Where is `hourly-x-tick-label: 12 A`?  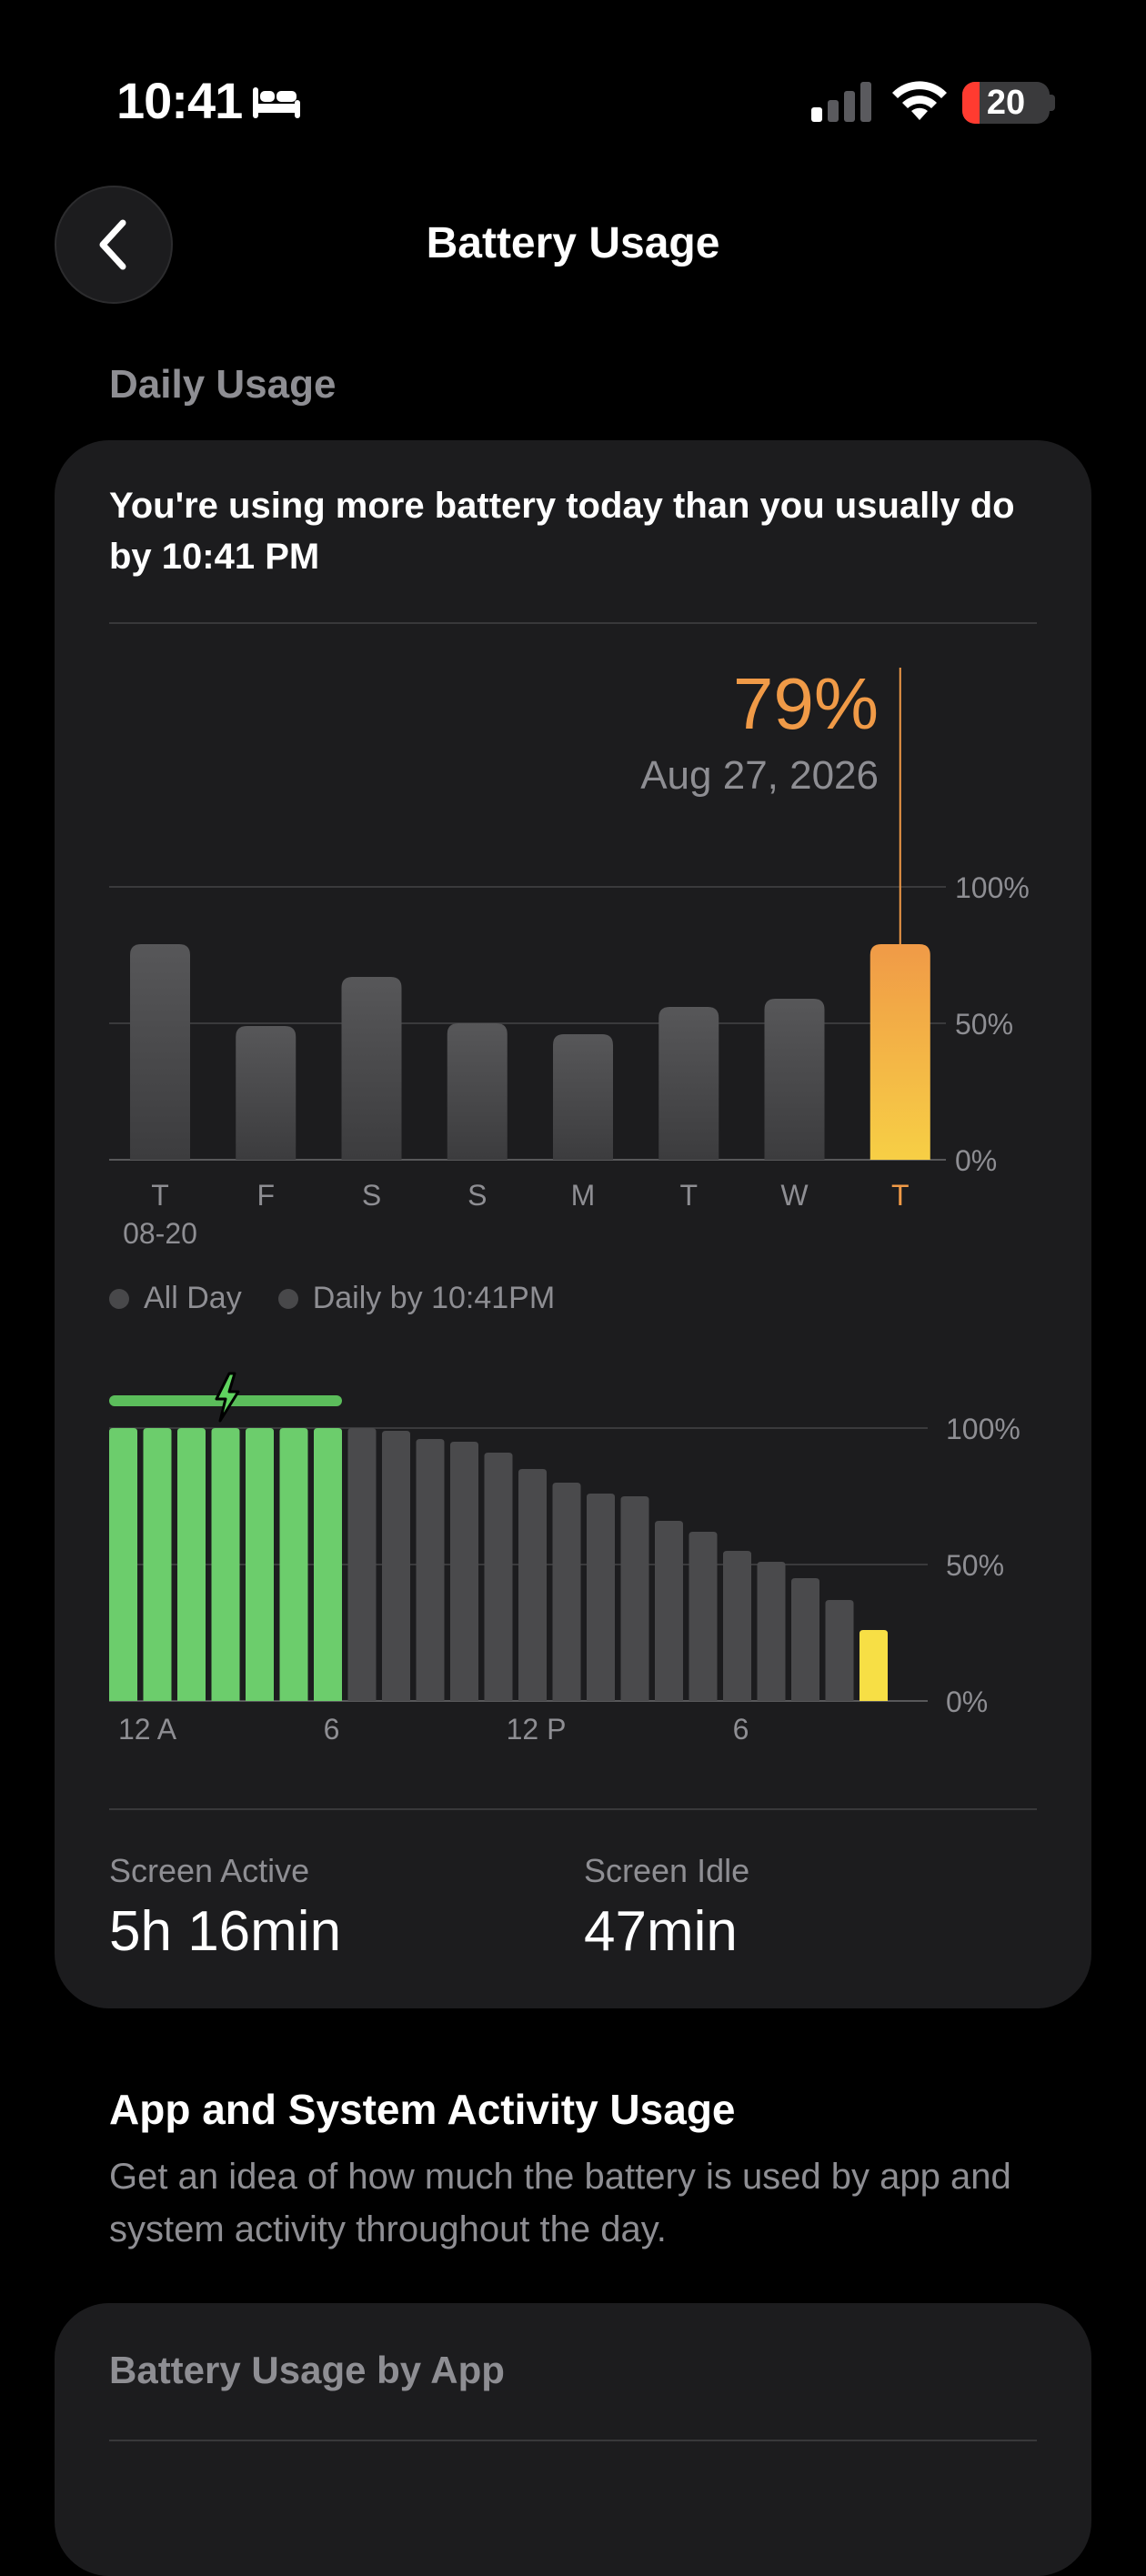 hourly-x-tick-label: 12 A is located at coordinates (147, 1729).